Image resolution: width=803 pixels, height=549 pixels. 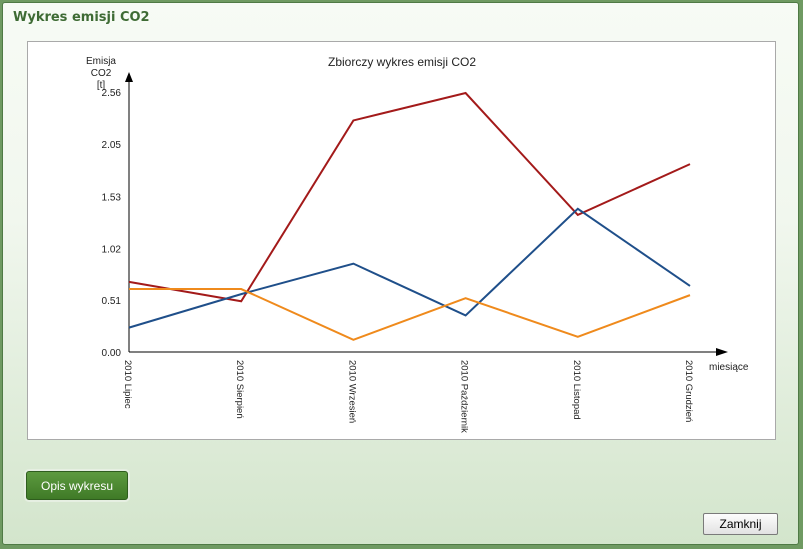 I want to click on y-tick-label: 0.51, so click(x=112, y=301).